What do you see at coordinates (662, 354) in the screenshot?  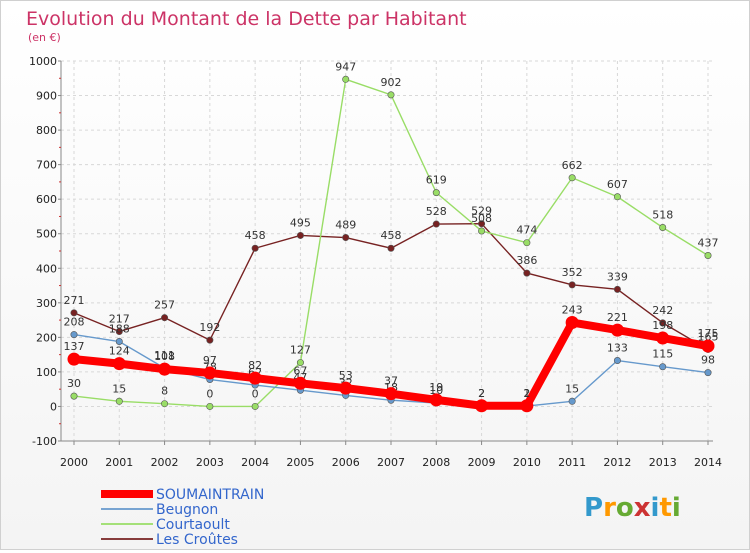 I see `data-label: 115` at bounding box center [662, 354].